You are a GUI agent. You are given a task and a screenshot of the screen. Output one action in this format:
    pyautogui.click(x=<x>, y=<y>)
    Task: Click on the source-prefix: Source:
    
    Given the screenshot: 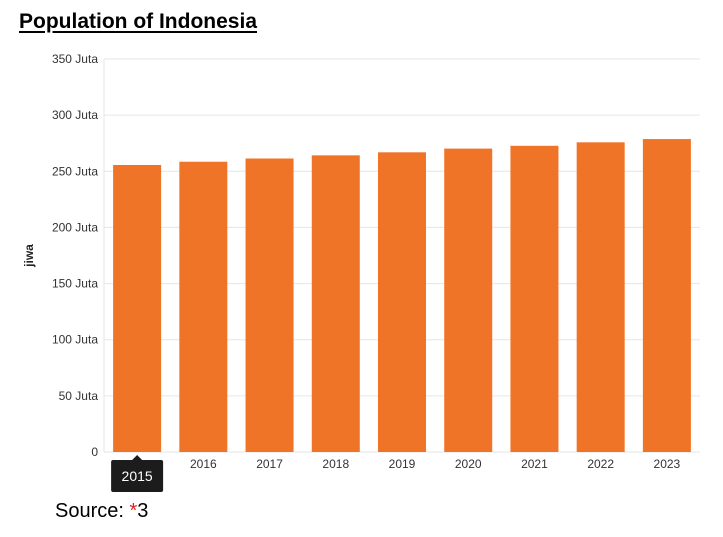 What is the action you would take?
    pyautogui.click(x=92, y=511)
    